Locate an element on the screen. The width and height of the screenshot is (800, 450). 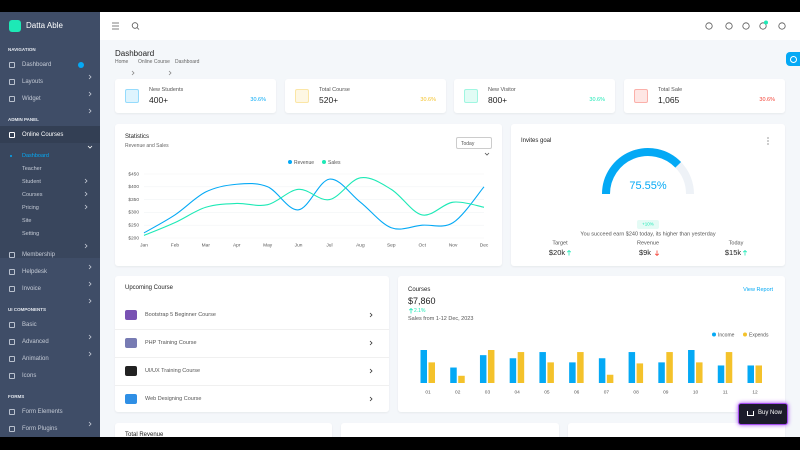
nav-item: Advanced is located at coordinates (35, 342).